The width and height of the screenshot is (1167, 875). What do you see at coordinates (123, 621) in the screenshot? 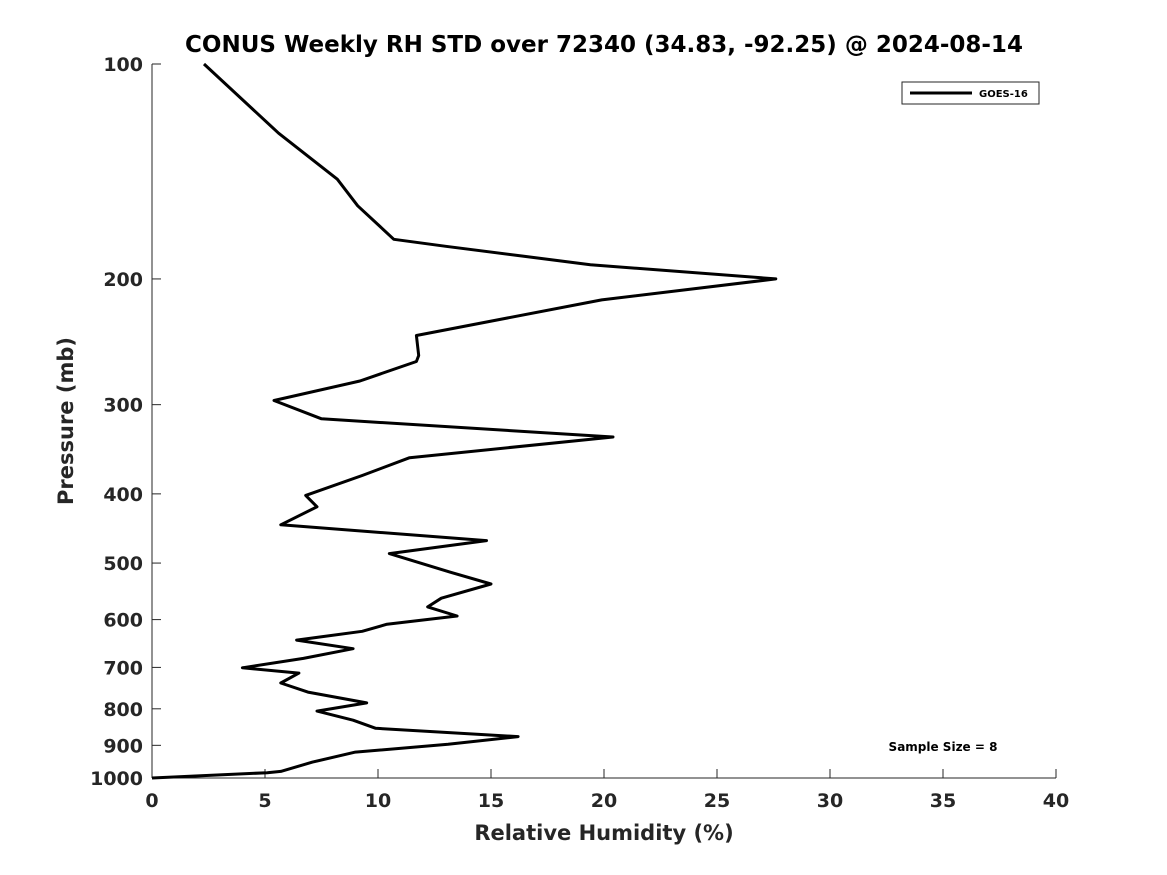
I see `y-tick-label: 600` at bounding box center [123, 621].